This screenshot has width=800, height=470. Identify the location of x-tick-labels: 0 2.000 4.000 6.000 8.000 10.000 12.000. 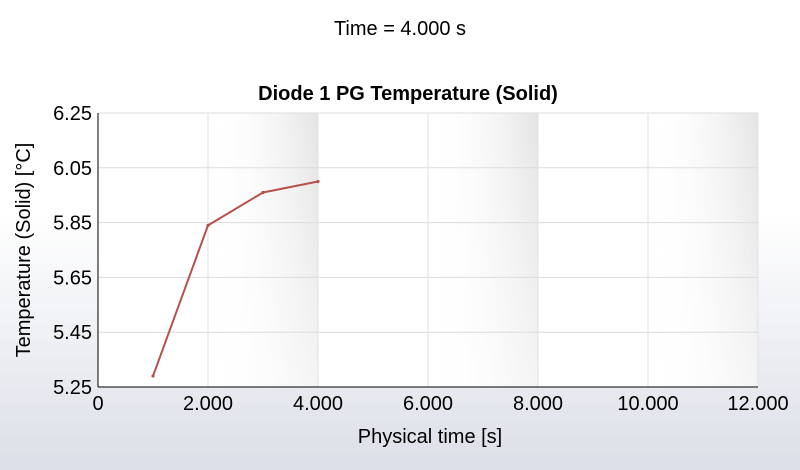
(440, 404).